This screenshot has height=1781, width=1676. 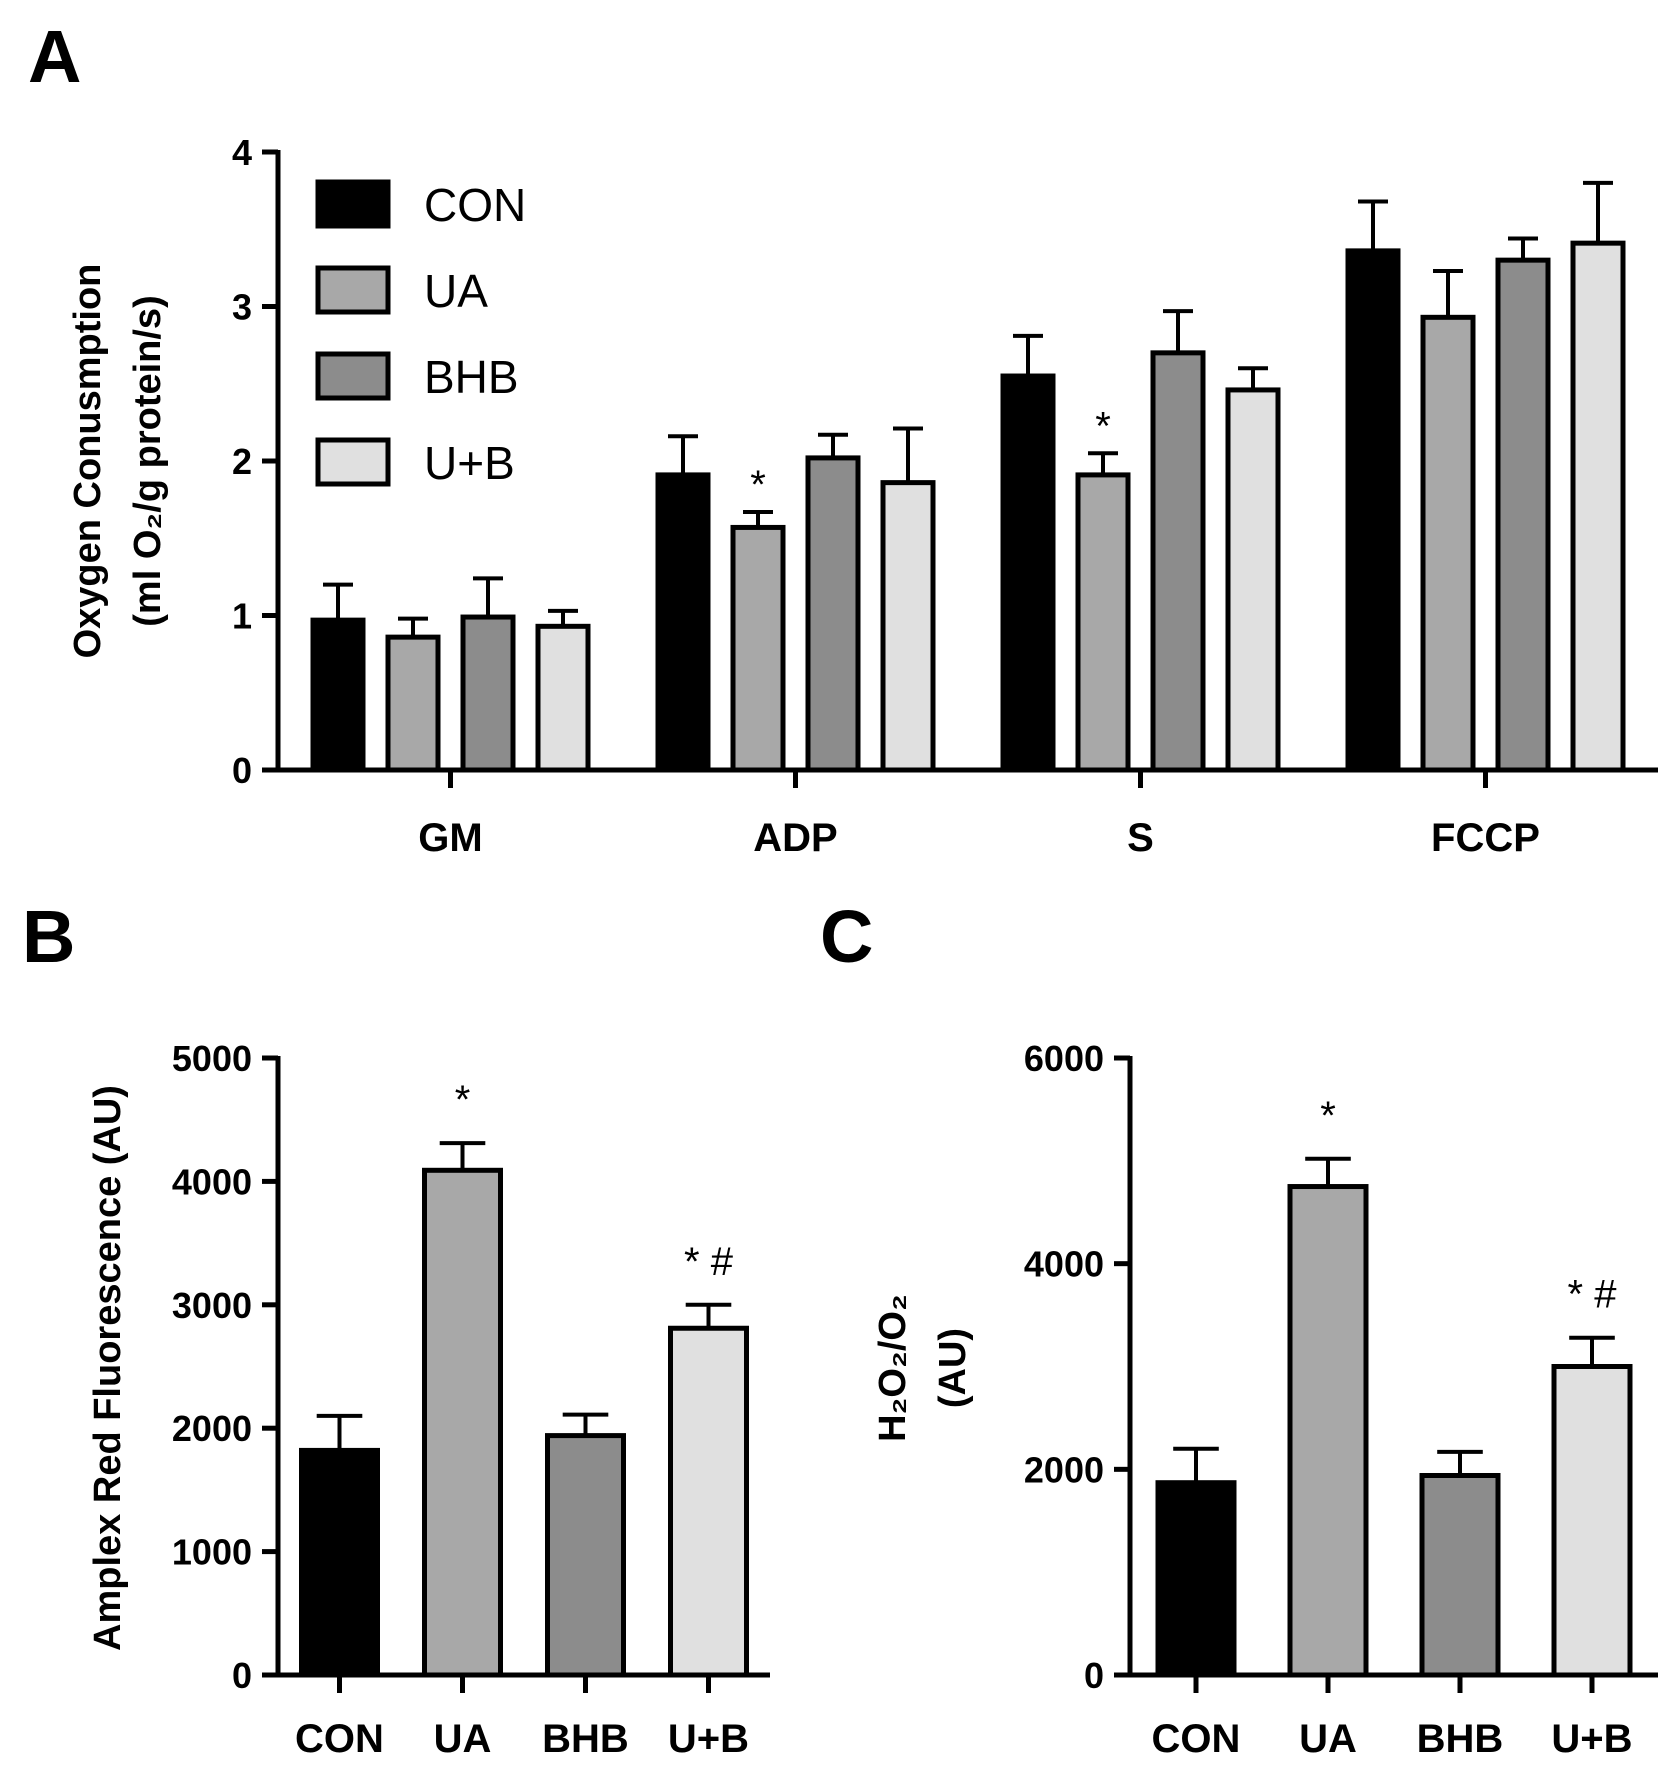 I want to click on legend-label: U+B, so click(x=469, y=463).